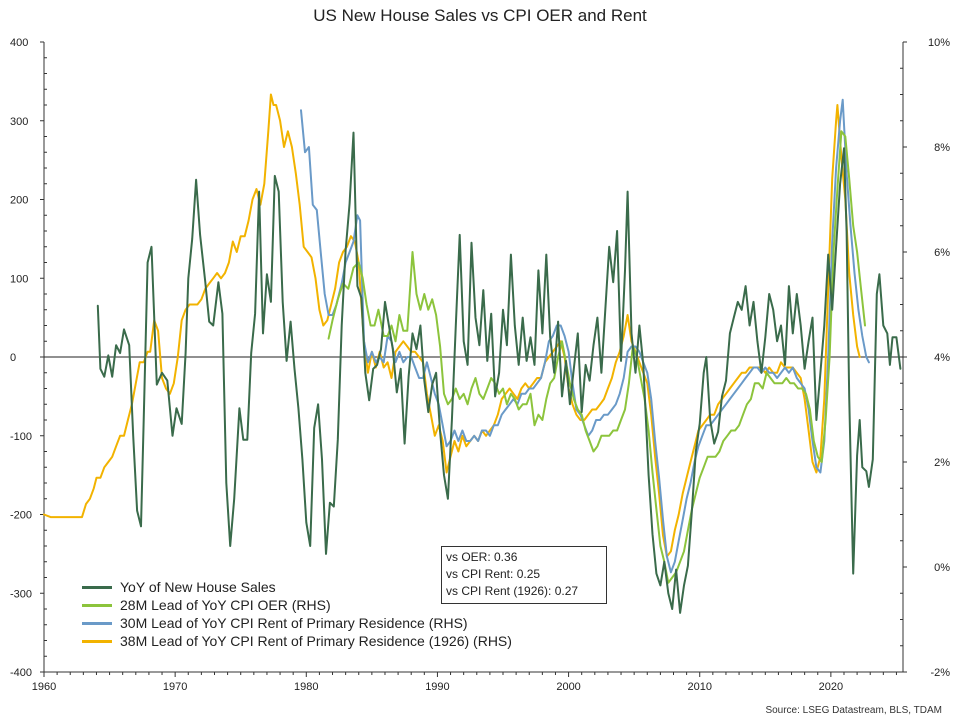 This screenshot has height=720, width=960. What do you see at coordinates (942, 358) in the screenshot?
I see `right-tick-label: 4%` at bounding box center [942, 358].